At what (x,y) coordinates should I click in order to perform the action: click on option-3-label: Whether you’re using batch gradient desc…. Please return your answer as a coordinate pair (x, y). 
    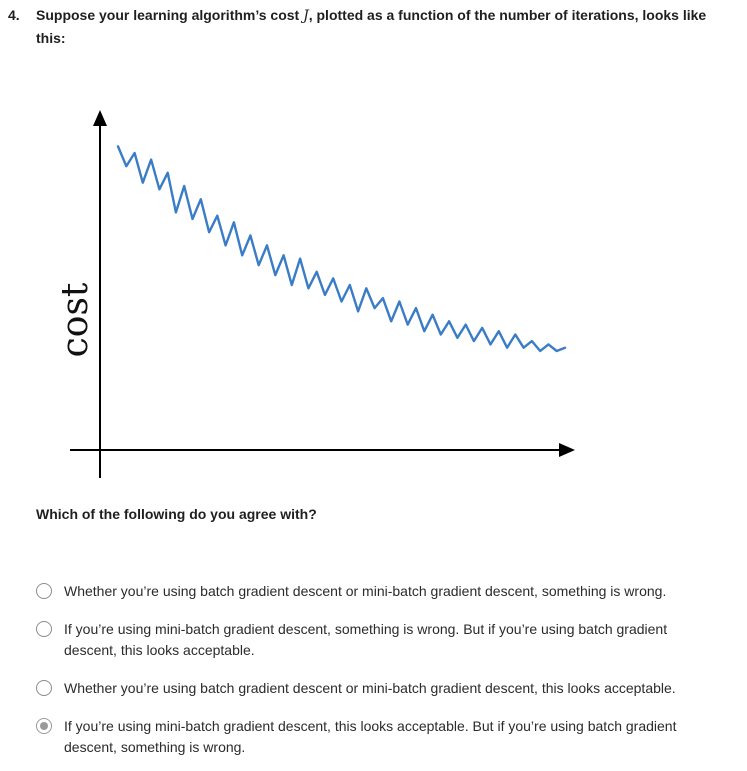
    Looking at the image, I should click on (370, 688).